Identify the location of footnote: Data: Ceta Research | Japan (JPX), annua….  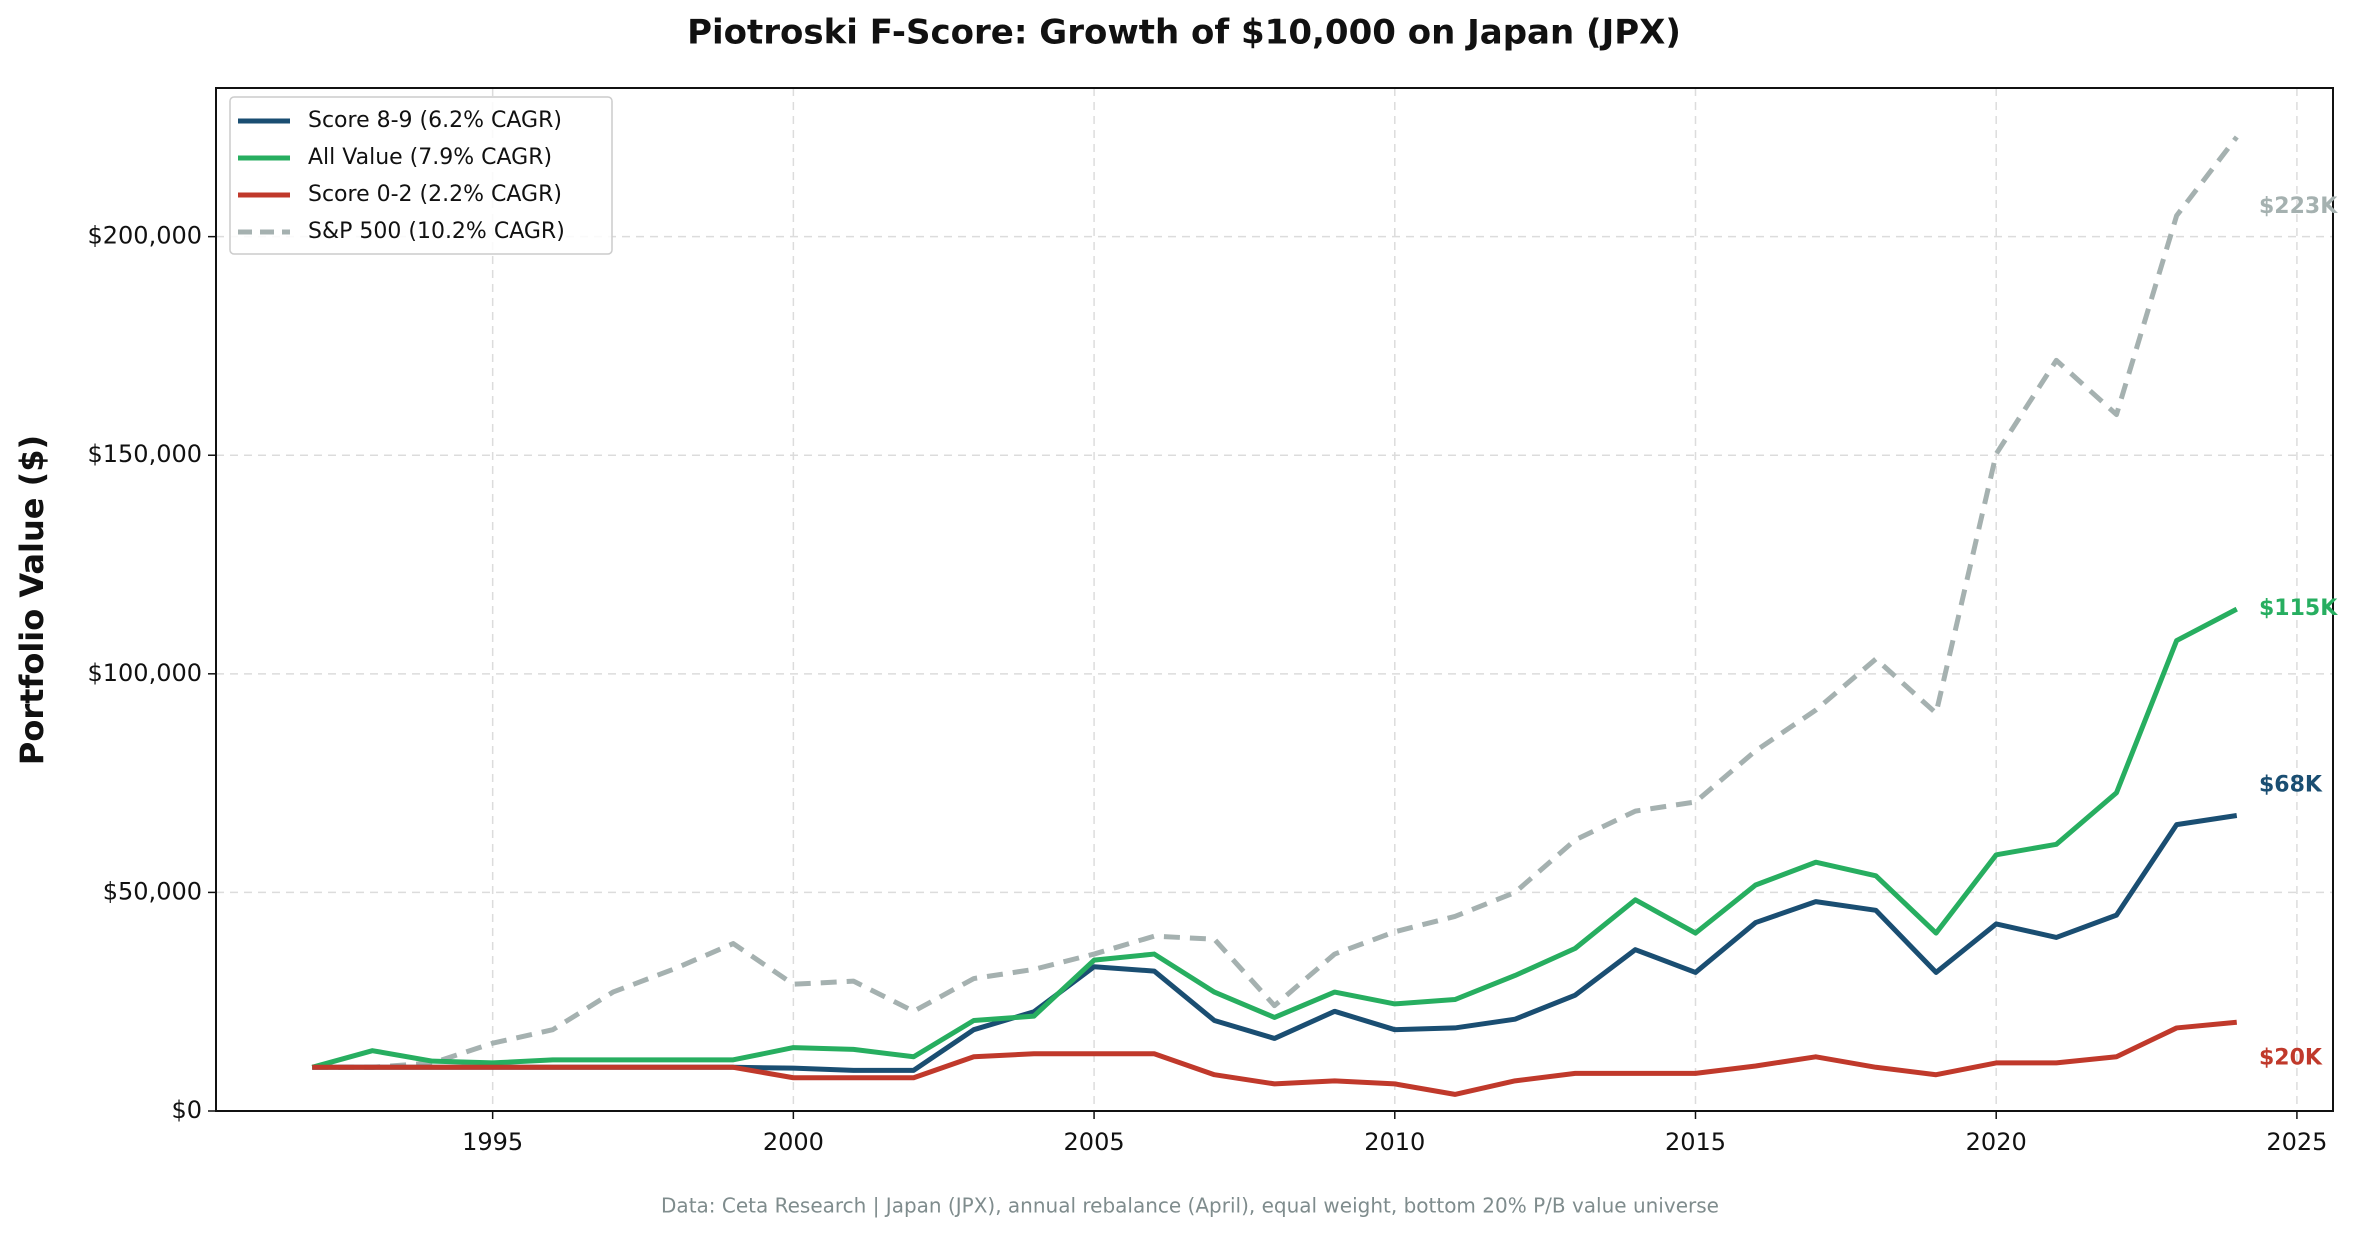
(1190, 1206).